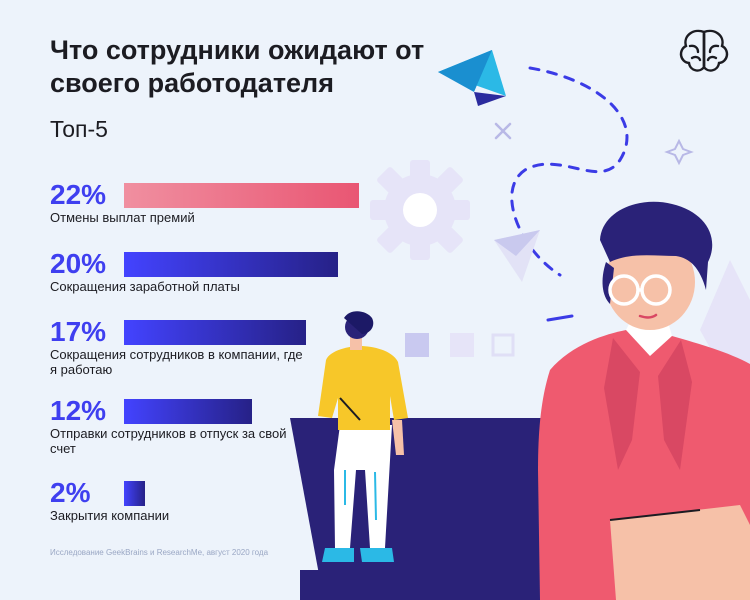 This screenshot has height=600, width=750. What do you see at coordinates (122, 217) in the screenshot?
I see `bar-category-label: Отмены выплат премий` at bounding box center [122, 217].